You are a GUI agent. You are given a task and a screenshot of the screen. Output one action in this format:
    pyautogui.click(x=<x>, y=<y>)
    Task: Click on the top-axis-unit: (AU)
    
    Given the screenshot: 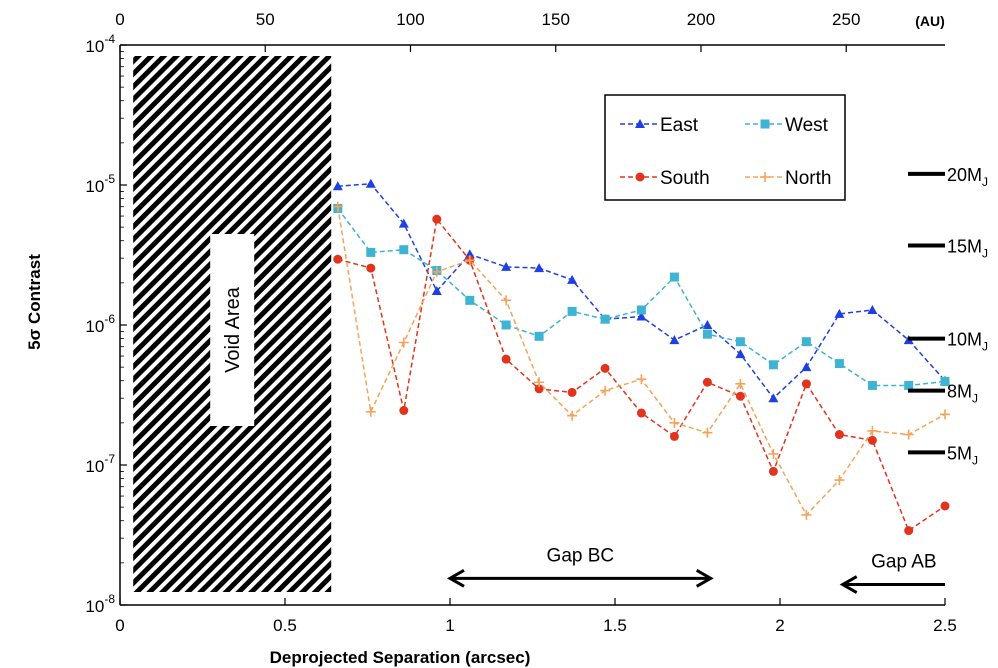 What is the action you would take?
    pyautogui.click(x=930, y=21)
    